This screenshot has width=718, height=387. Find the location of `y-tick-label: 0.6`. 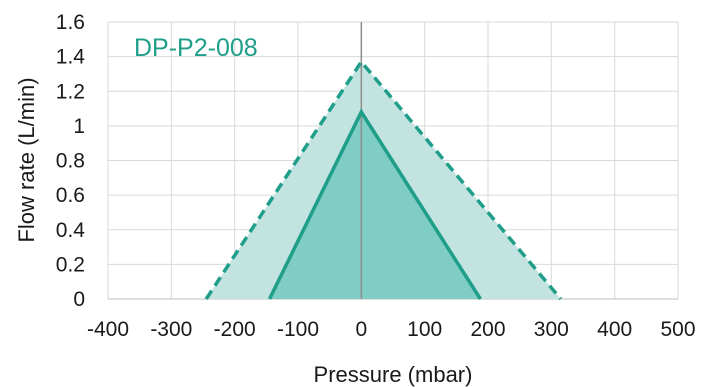

y-tick-label: 0.6 is located at coordinates (70, 195).